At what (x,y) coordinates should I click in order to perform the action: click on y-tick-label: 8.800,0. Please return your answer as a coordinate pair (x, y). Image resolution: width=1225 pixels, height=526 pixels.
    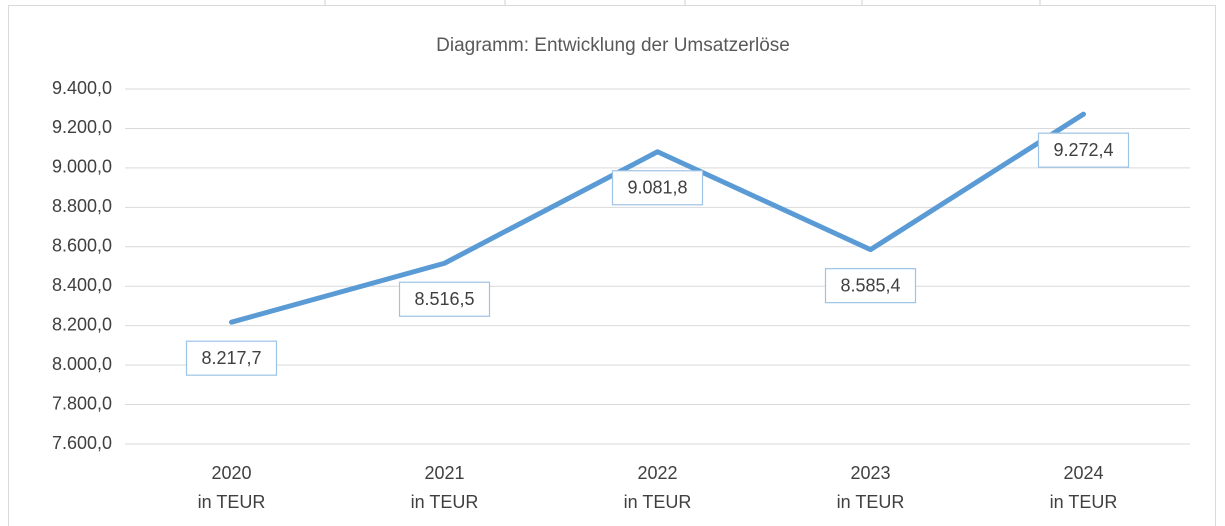
    Looking at the image, I should click on (82, 206).